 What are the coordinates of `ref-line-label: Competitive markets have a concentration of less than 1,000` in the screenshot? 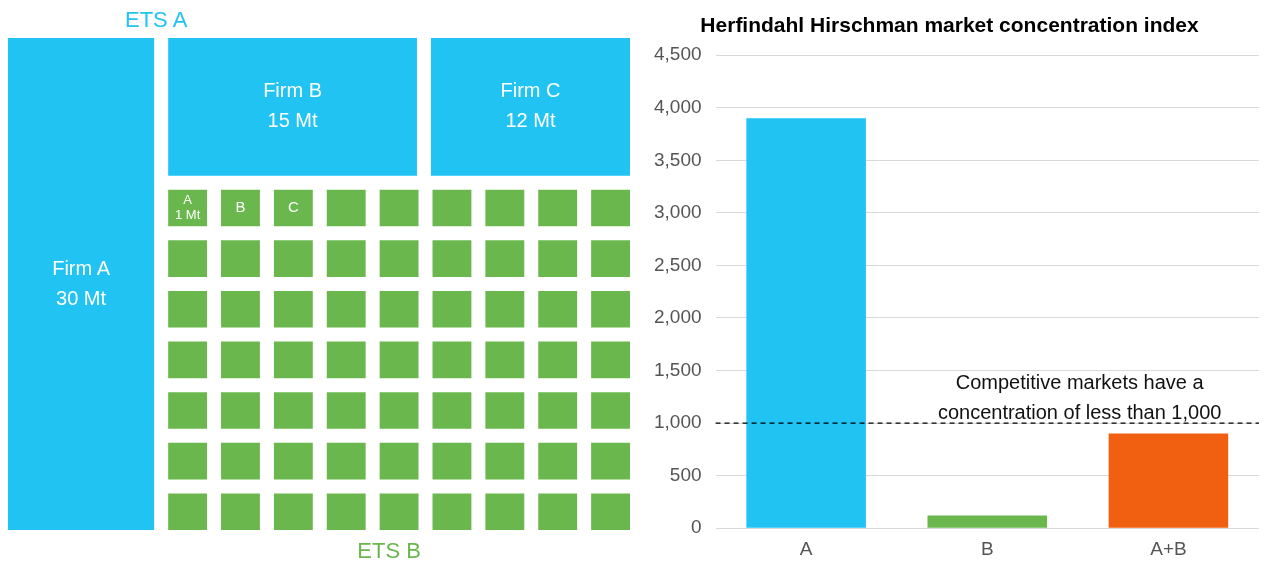 It's located at (1079, 397).